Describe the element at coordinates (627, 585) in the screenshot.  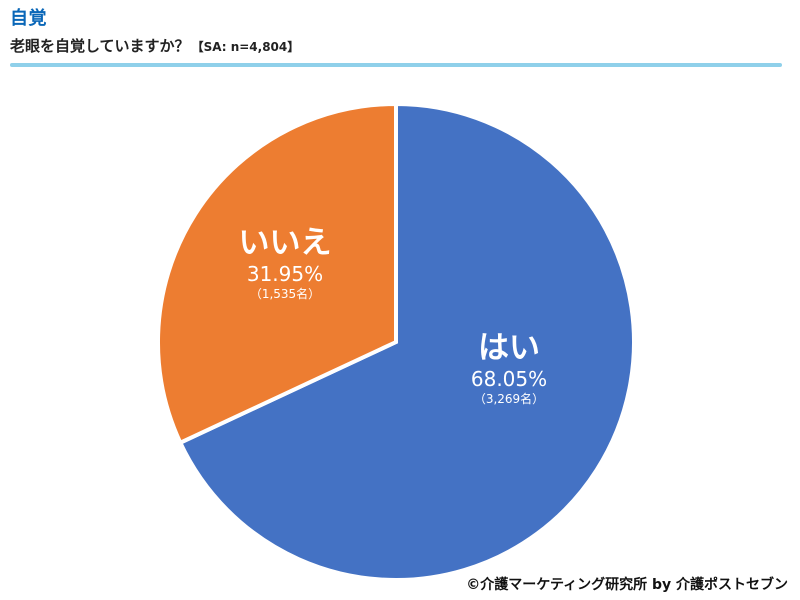
I see `copyright-credit: ©介護マーケティング研究所 by 介護ポストセブン` at that location.